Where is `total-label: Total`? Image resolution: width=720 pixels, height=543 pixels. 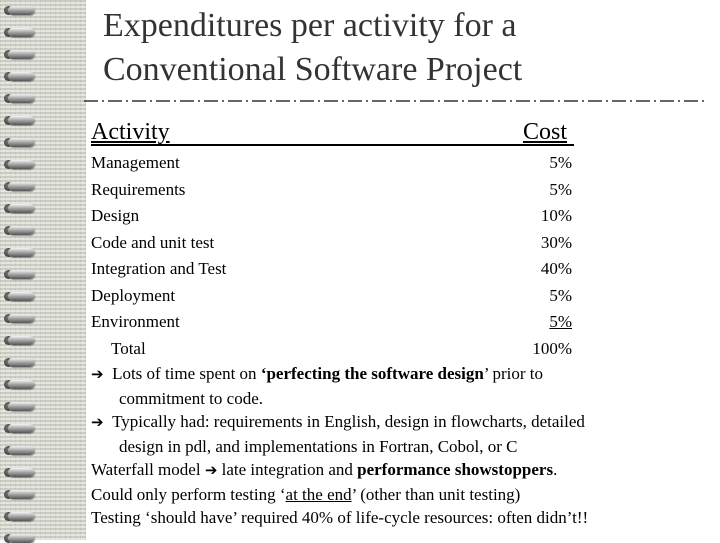 total-label: Total is located at coordinates (128, 348).